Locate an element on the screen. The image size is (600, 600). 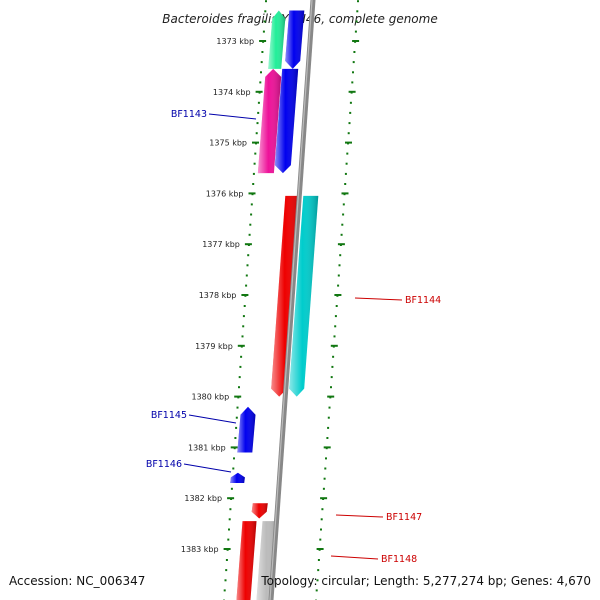
genome-backbone is located at coordinates (292, 300).